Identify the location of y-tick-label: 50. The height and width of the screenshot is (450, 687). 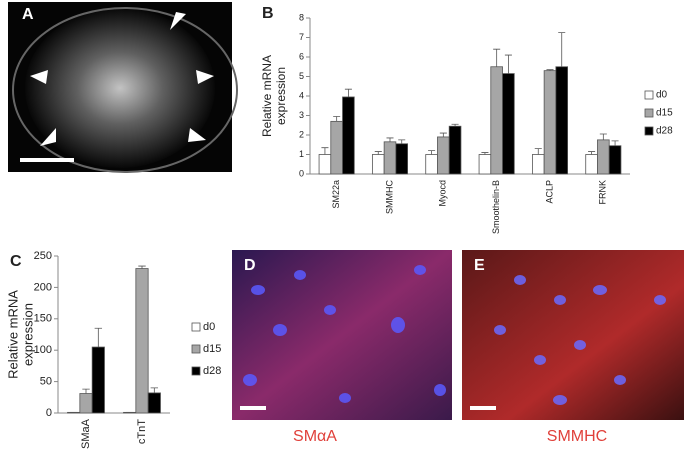
(46, 382).